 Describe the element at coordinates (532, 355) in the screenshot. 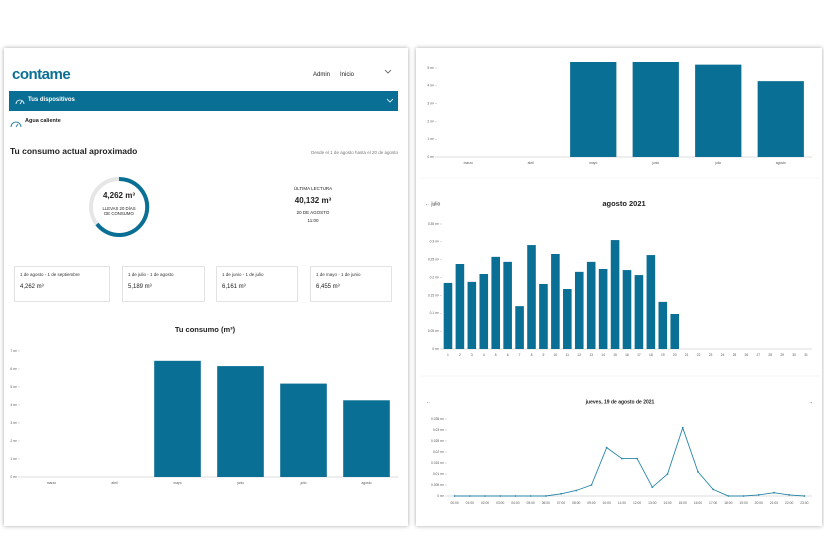

I see `x-tick-label: 8` at that location.